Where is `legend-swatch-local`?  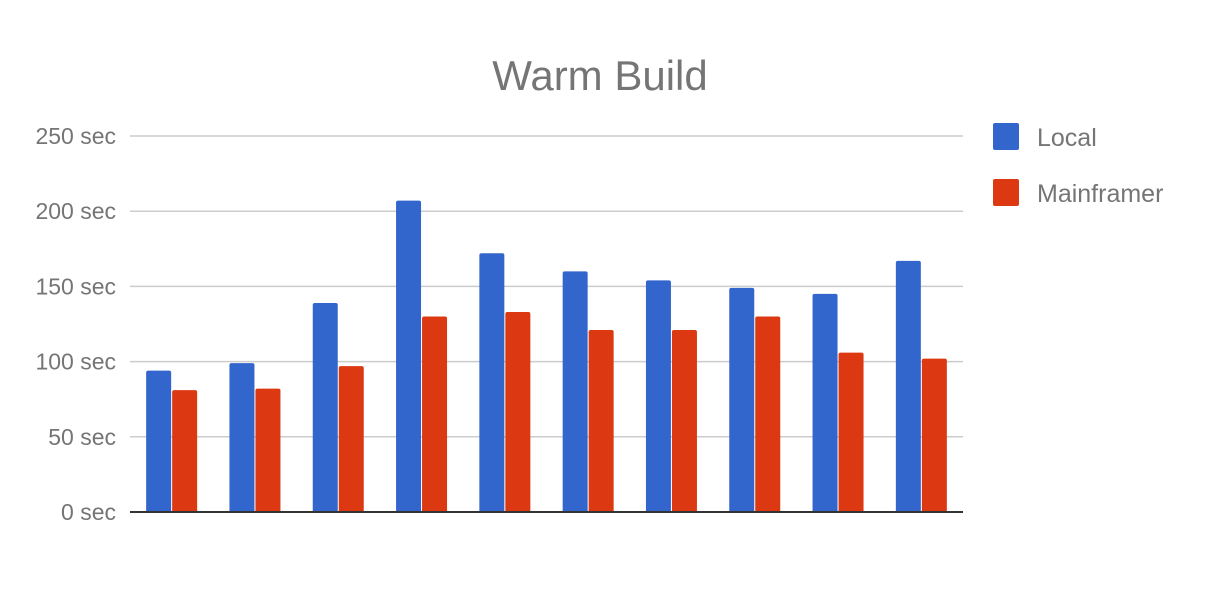
legend-swatch-local is located at coordinates (1006, 136).